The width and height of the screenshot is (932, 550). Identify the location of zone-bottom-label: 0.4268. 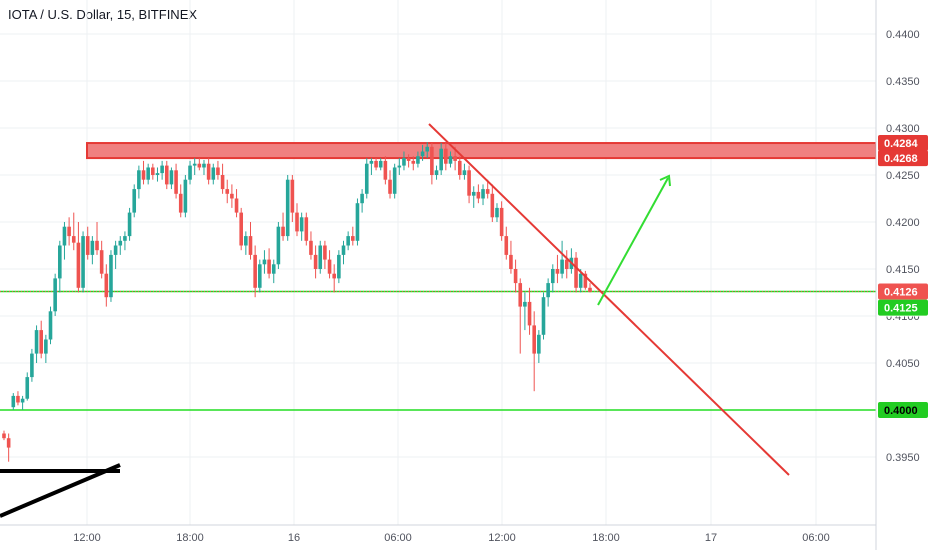
(901, 159).